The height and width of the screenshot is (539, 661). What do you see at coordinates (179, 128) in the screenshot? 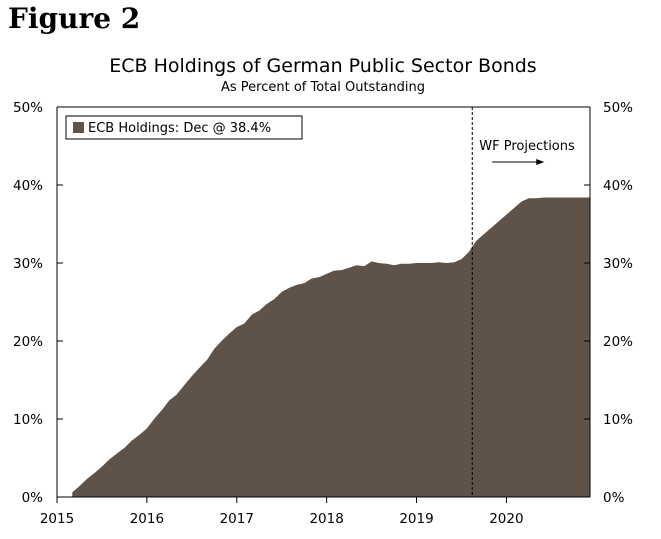
I see `legend-label: ECB Holdings: Dec @ 38.4%` at bounding box center [179, 128].